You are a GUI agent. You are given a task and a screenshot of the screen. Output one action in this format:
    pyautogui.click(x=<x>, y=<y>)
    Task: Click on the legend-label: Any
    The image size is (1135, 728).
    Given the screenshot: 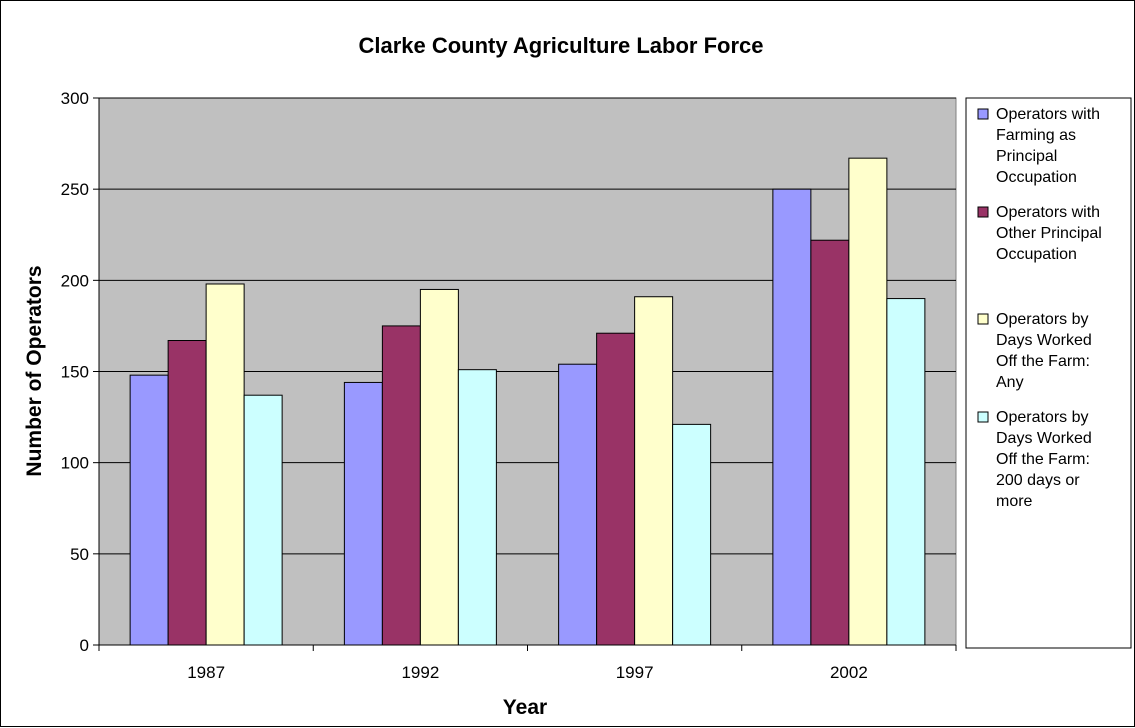 What is the action you would take?
    pyautogui.click(x=1010, y=382)
    